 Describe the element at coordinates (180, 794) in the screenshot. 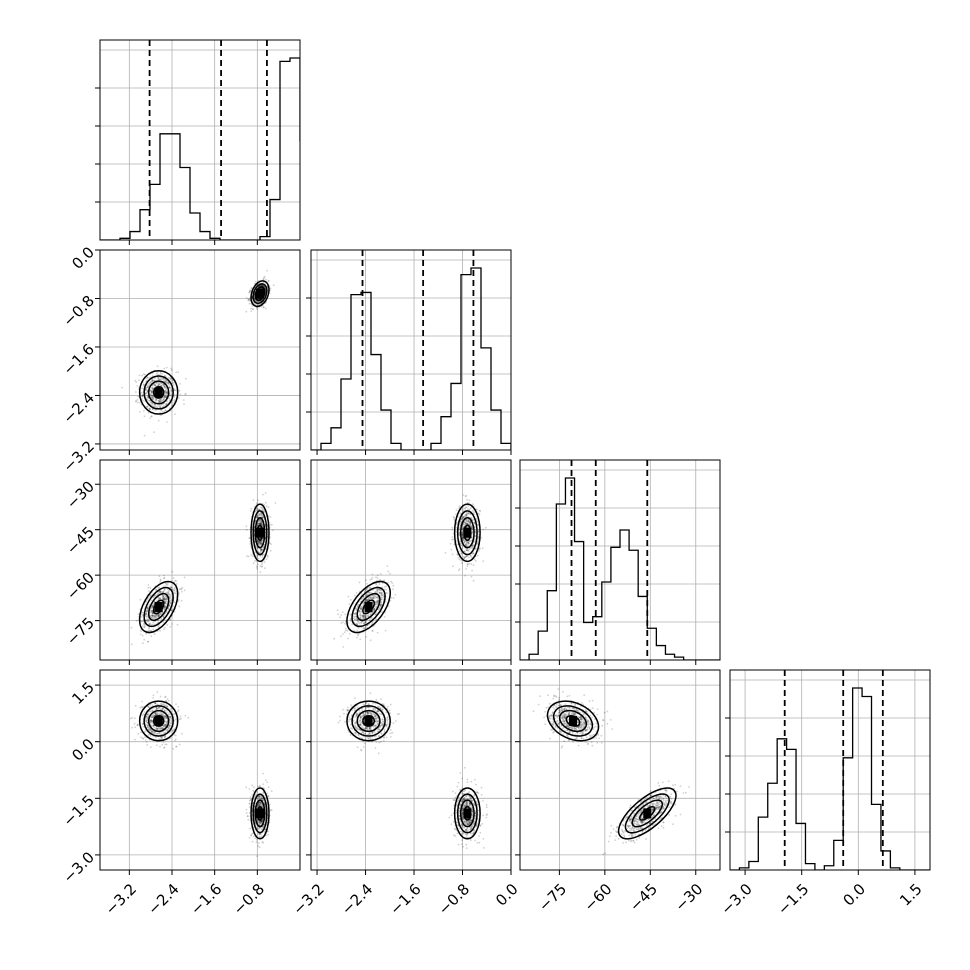

I see `panel-3-0: −3.0−1.50.01.5−3.2 −2.4 −1.6 −0.8` at that location.